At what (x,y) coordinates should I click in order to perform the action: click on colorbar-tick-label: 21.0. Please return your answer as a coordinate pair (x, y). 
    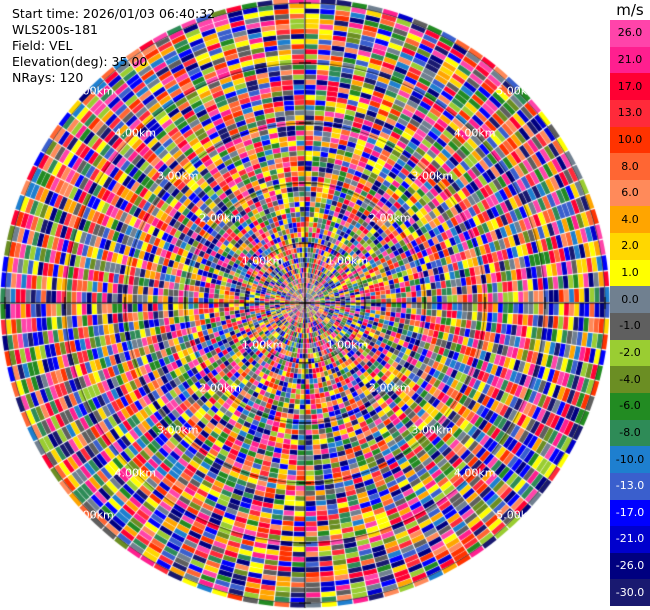
    Looking at the image, I should click on (630, 59).